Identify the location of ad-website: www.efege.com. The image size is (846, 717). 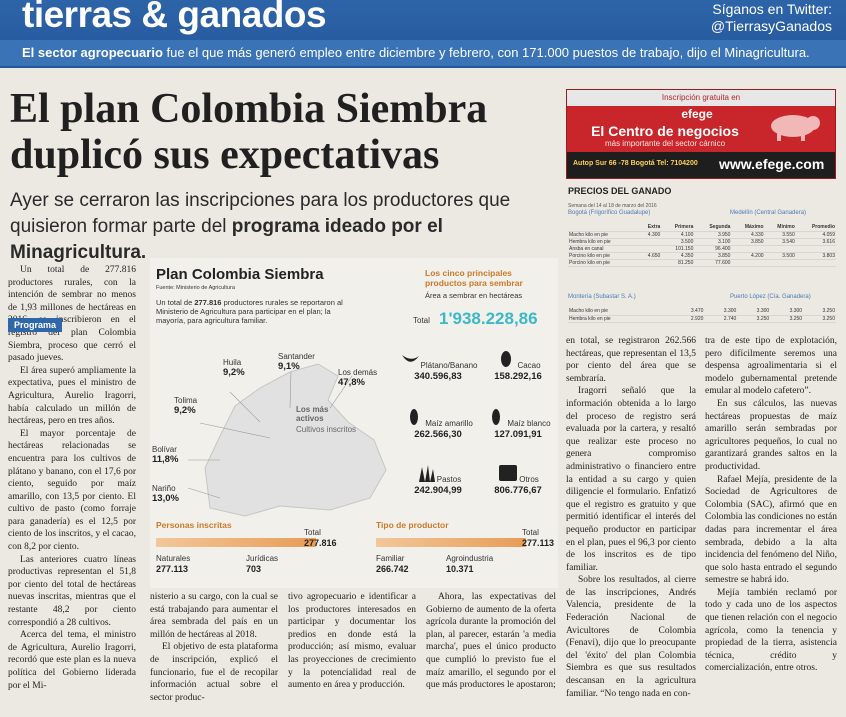
(772, 164).